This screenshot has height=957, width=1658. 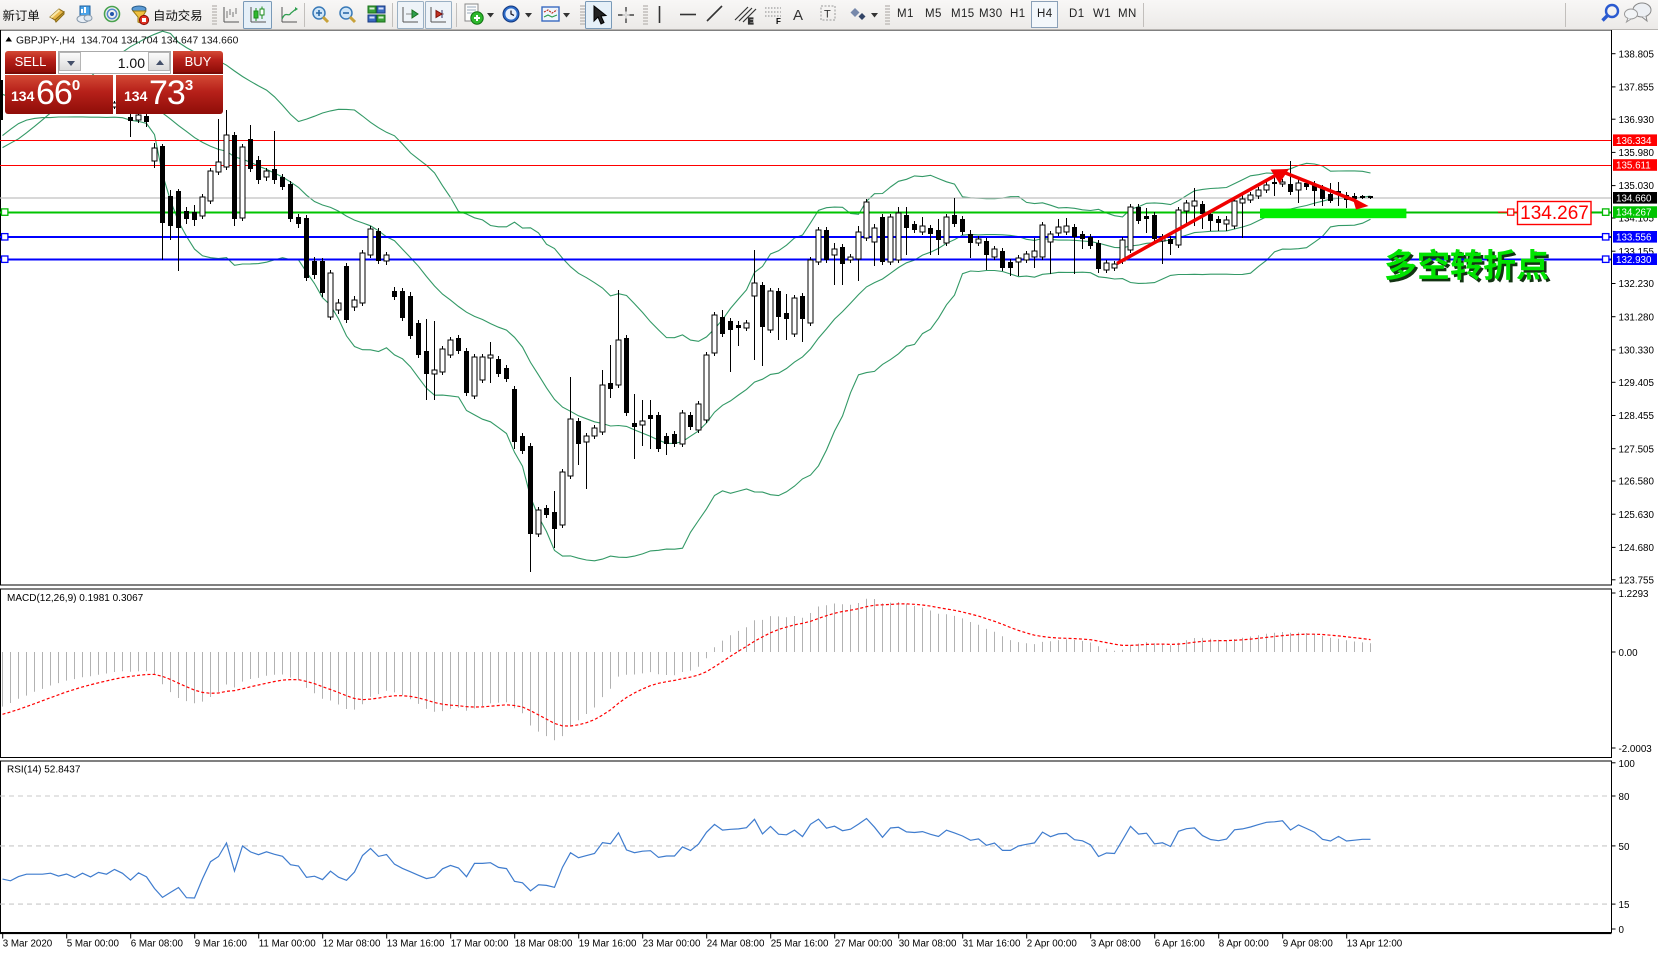 What do you see at coordinates (352, 944) in the screenshot?
I see `svg-text: 12 Mar 08:00` at bounding box center [352, 944].